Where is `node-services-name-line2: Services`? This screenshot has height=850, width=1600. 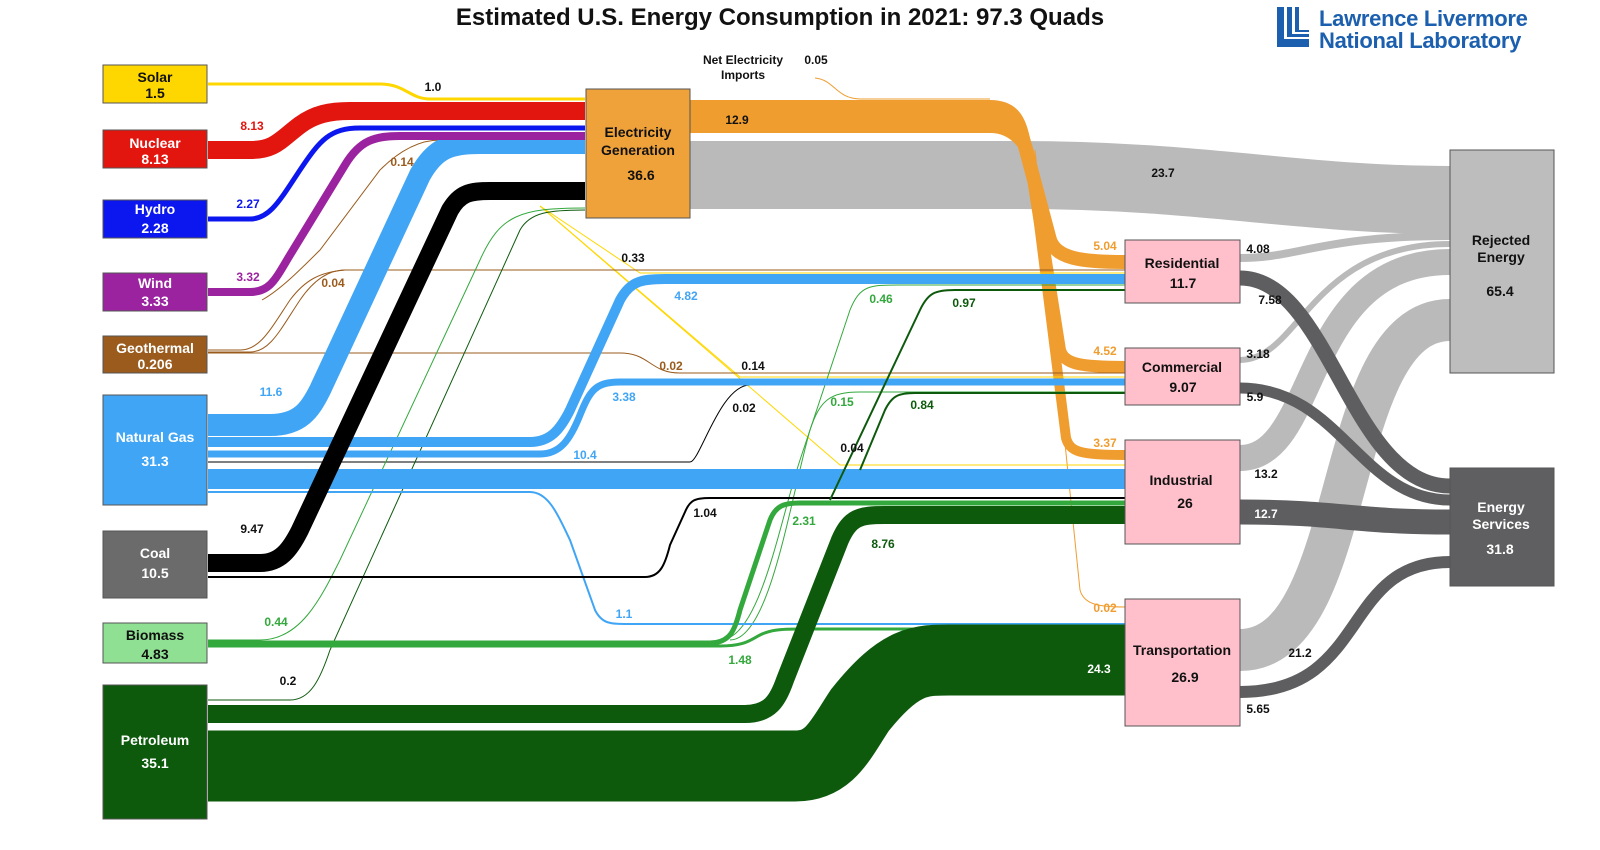
node-services-name-line2: Services is located at coordinates (1501, 524).